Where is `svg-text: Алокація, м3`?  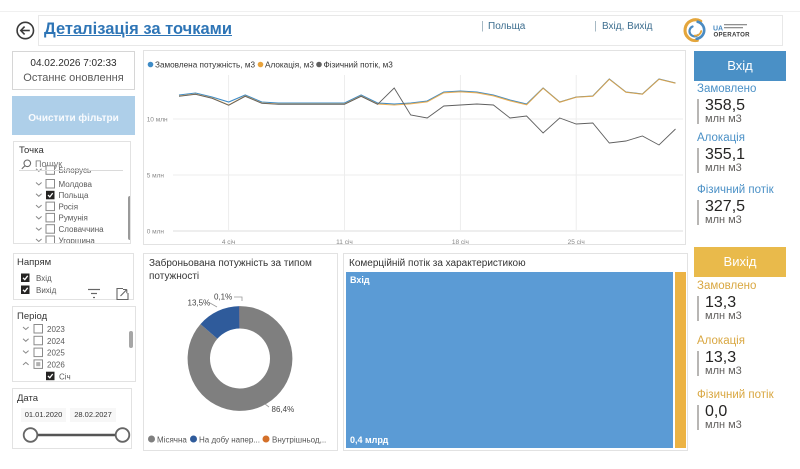
svg-text: Алокація, м3 is located at coordinates (289, 65).